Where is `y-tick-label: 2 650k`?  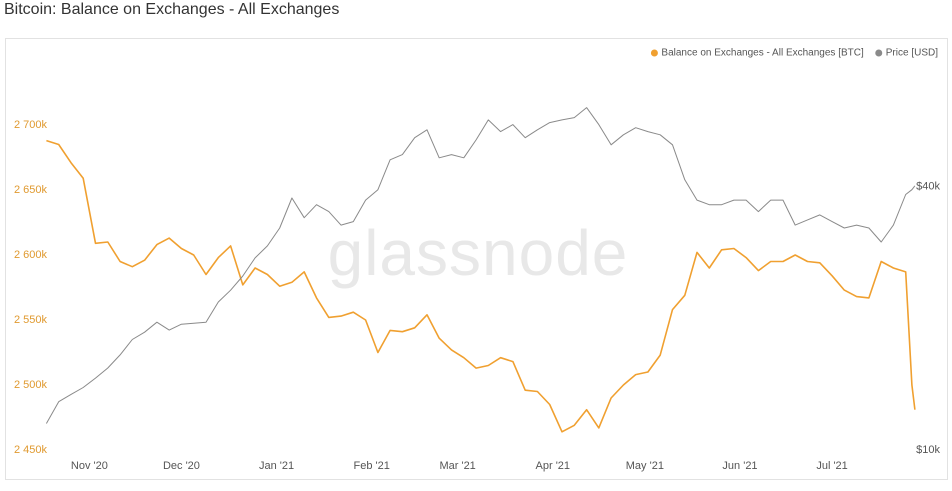 y-tick-label: 2 650k is located at coordinates (31, 190).